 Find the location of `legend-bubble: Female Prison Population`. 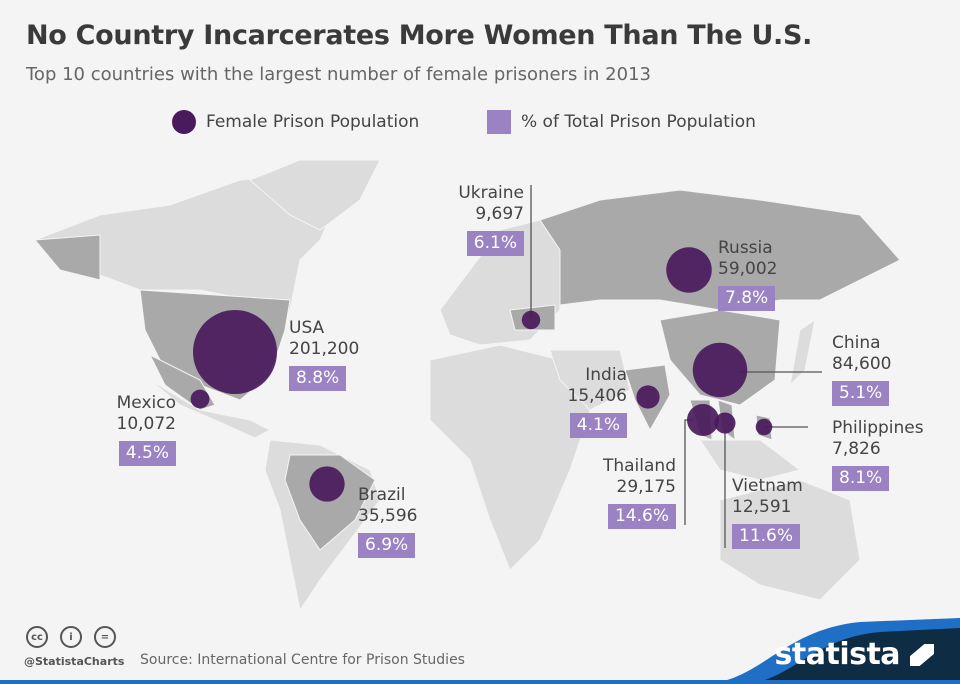

legend-bubble: Female Prison Population is located at coordinates (295, 122).